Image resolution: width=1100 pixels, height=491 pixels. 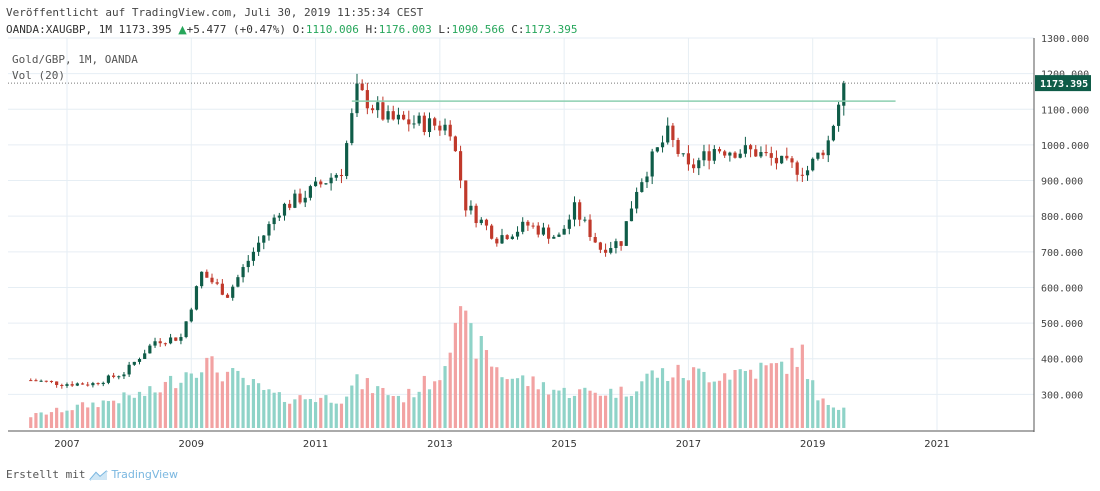 What do you see at coordinates (59, 29) in the screenshot?
I see `symbol-text: OANDA:XAUGBP, 1M` at bounding box center [59, 29].